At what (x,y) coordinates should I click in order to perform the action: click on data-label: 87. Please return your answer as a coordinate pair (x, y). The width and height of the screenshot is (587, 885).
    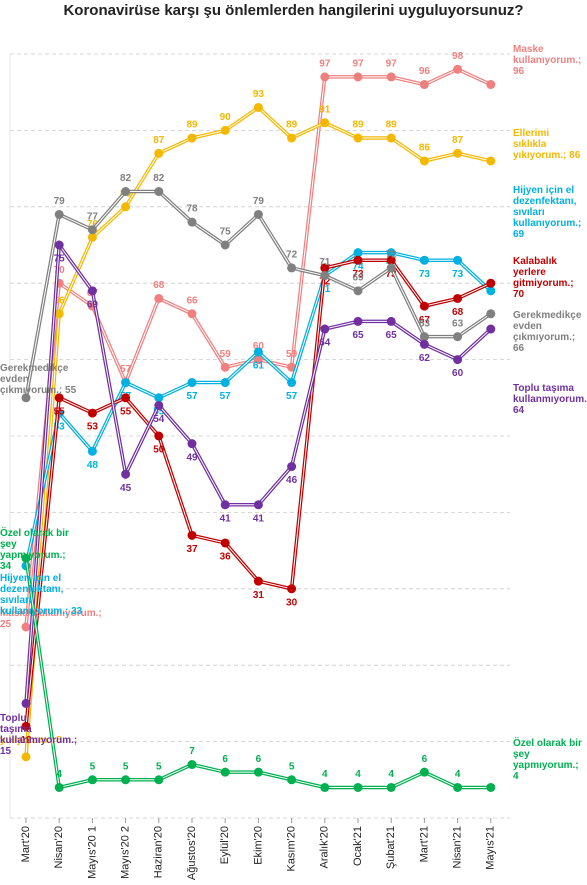
    Looking at the image, I should click on (458, 140).